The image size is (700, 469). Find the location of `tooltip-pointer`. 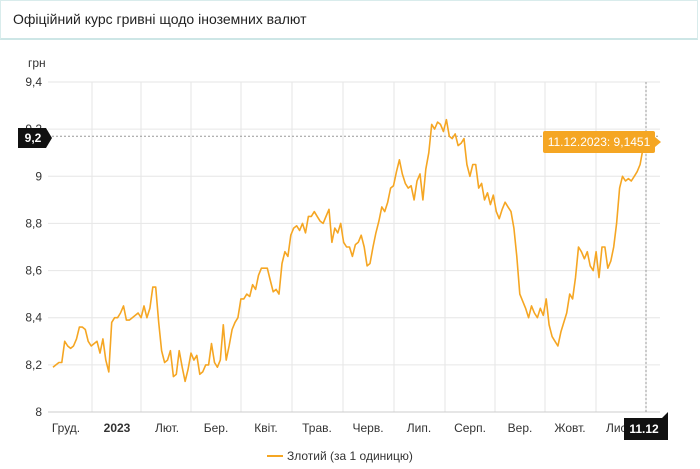

tooltip-pointer is located at coordinates (658, 142).